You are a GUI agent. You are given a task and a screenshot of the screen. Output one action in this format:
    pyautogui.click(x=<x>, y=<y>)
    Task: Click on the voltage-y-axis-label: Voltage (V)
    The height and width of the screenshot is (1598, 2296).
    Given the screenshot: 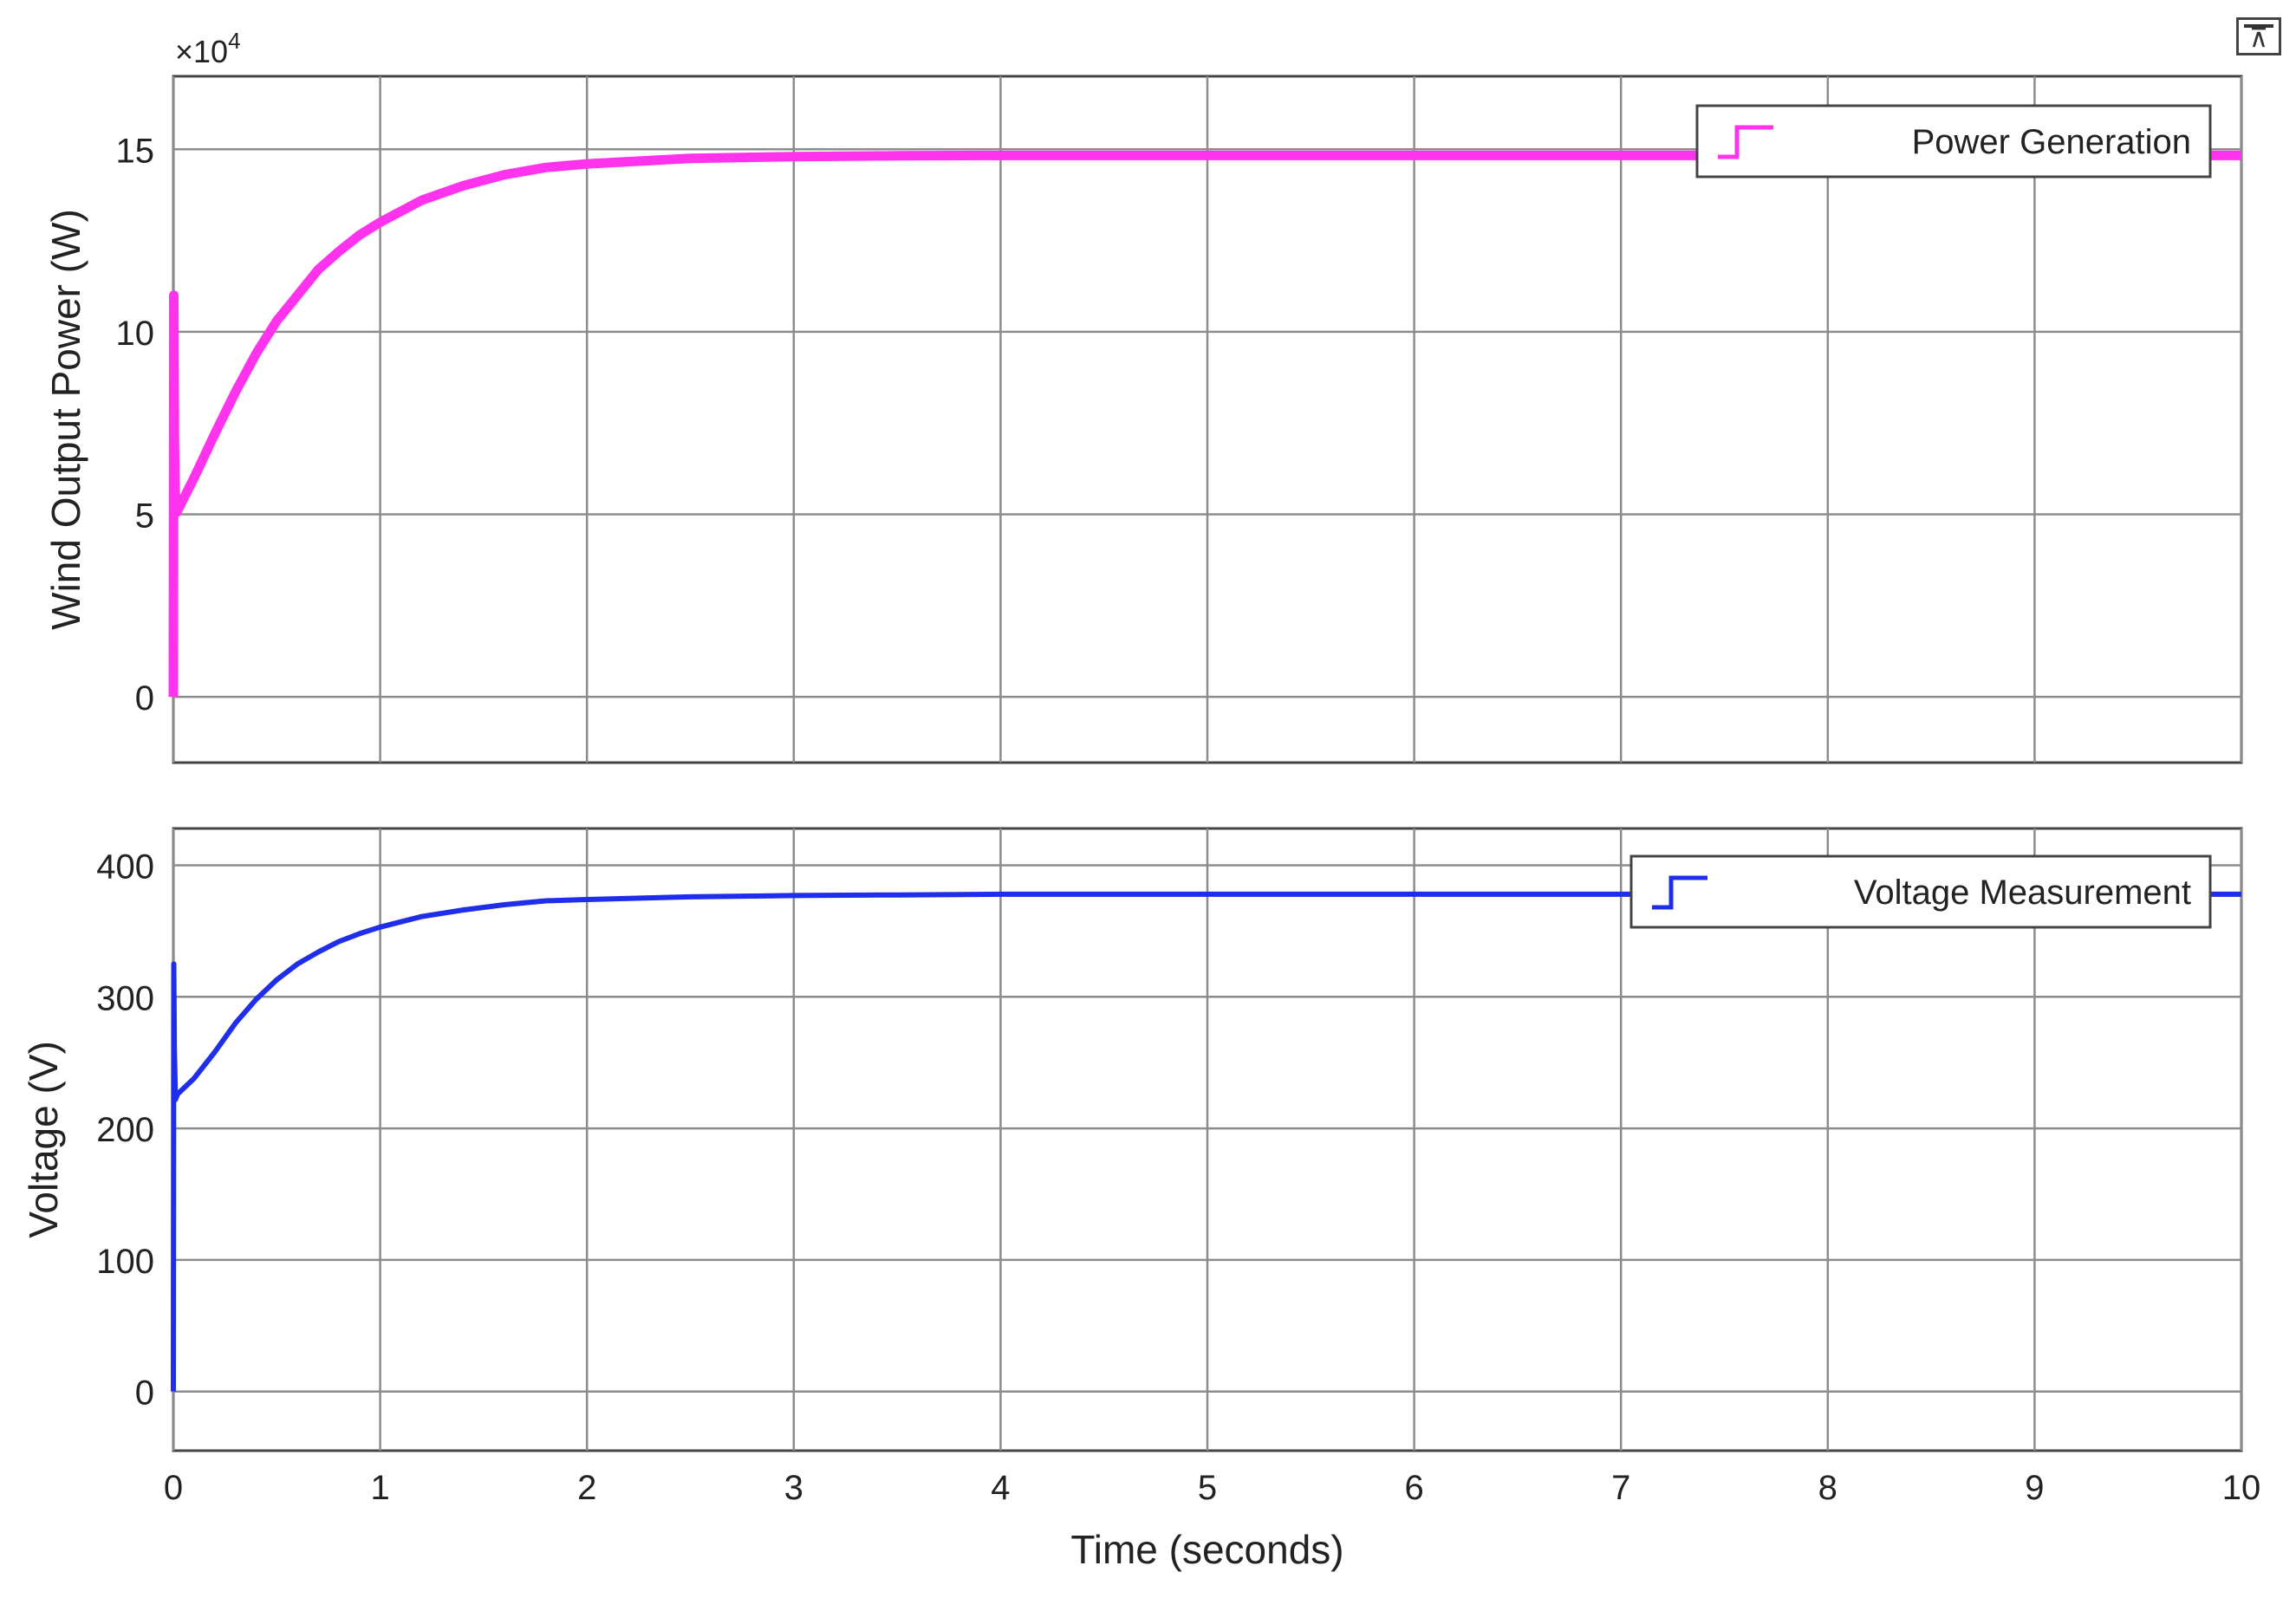 What is the action you would take?
    pyautogui.click(x=43, y=1140)
    